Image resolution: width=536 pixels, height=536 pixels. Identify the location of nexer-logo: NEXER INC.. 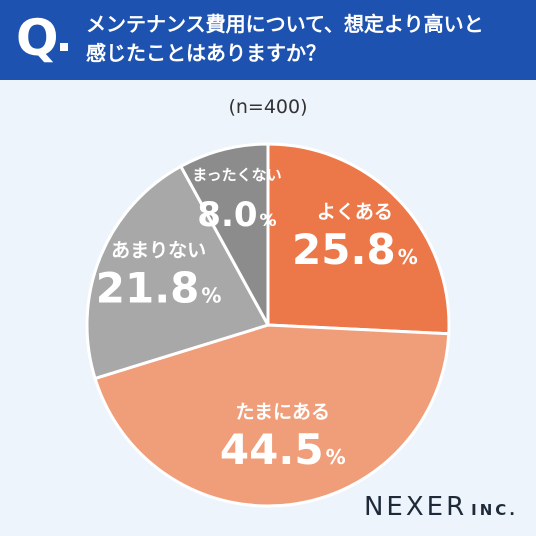
(441, 507).